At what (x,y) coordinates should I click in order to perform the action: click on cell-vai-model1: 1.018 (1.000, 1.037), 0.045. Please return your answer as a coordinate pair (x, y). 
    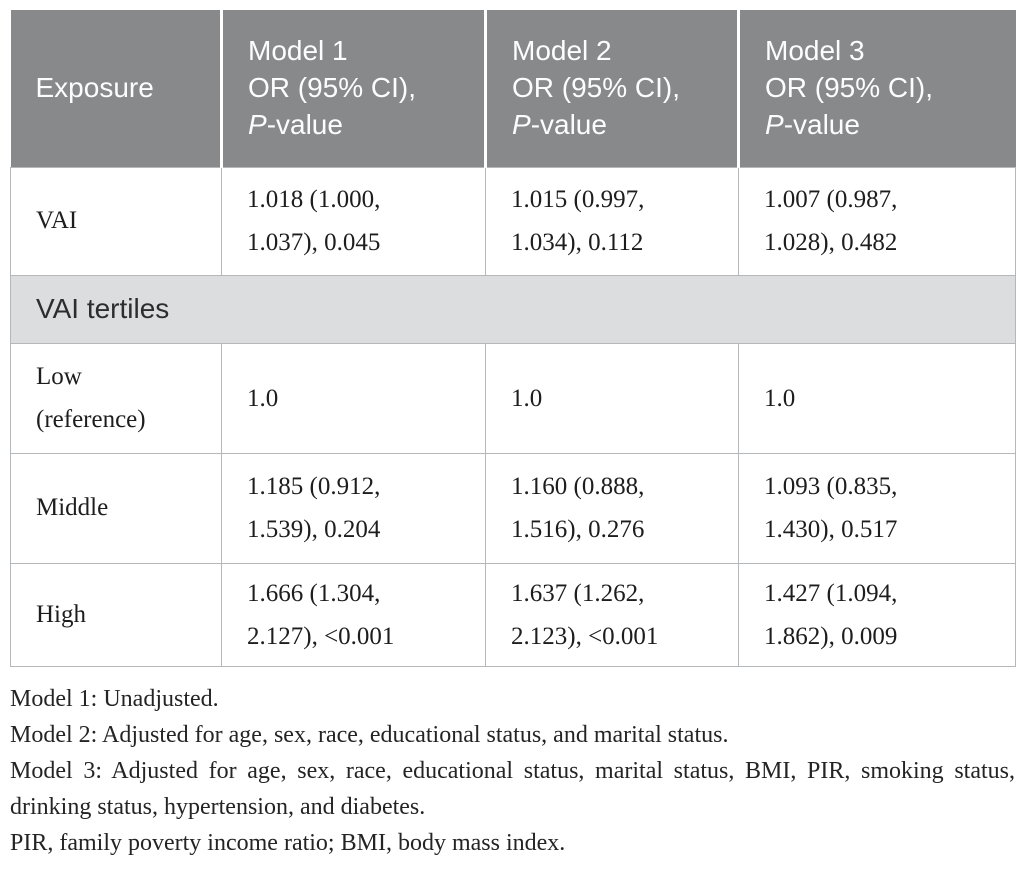
    Looking at the image, I should click on (353, 221).